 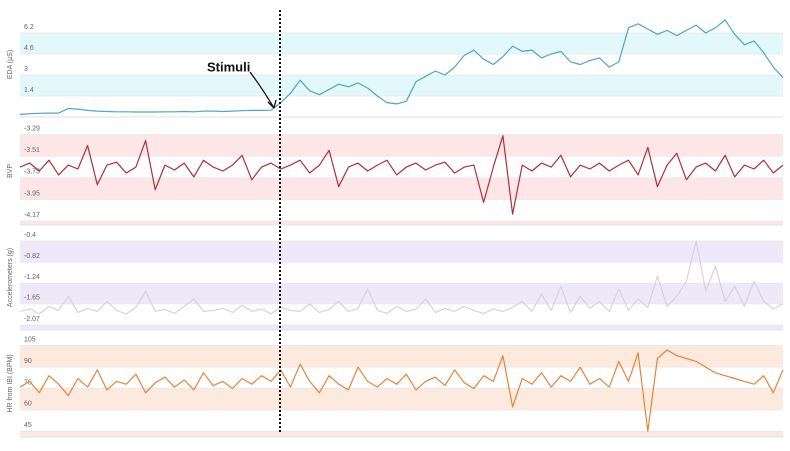 I want to click on y-tick-label: 60, so click(x=28, y=404).